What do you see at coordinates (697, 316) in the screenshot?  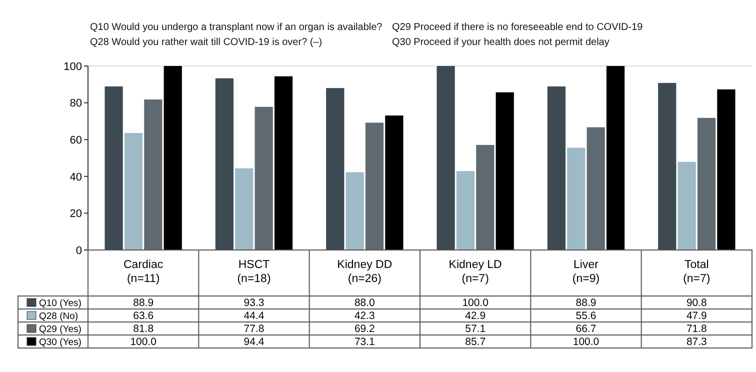 I see `data-label: 47.9` at bounding box center [697, 316].